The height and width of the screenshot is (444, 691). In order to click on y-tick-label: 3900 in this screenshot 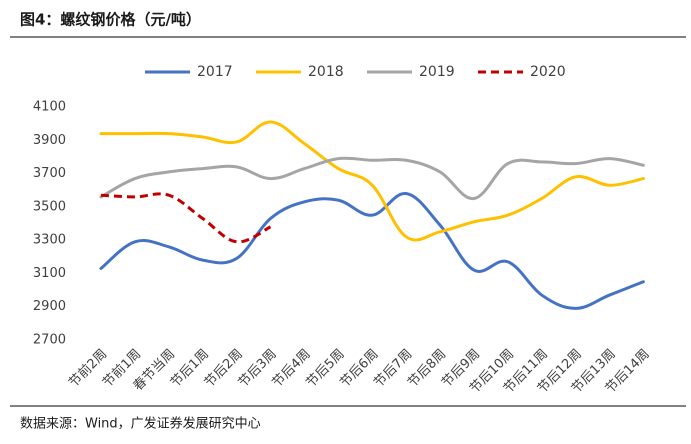, I will do `click(49, 140)`.